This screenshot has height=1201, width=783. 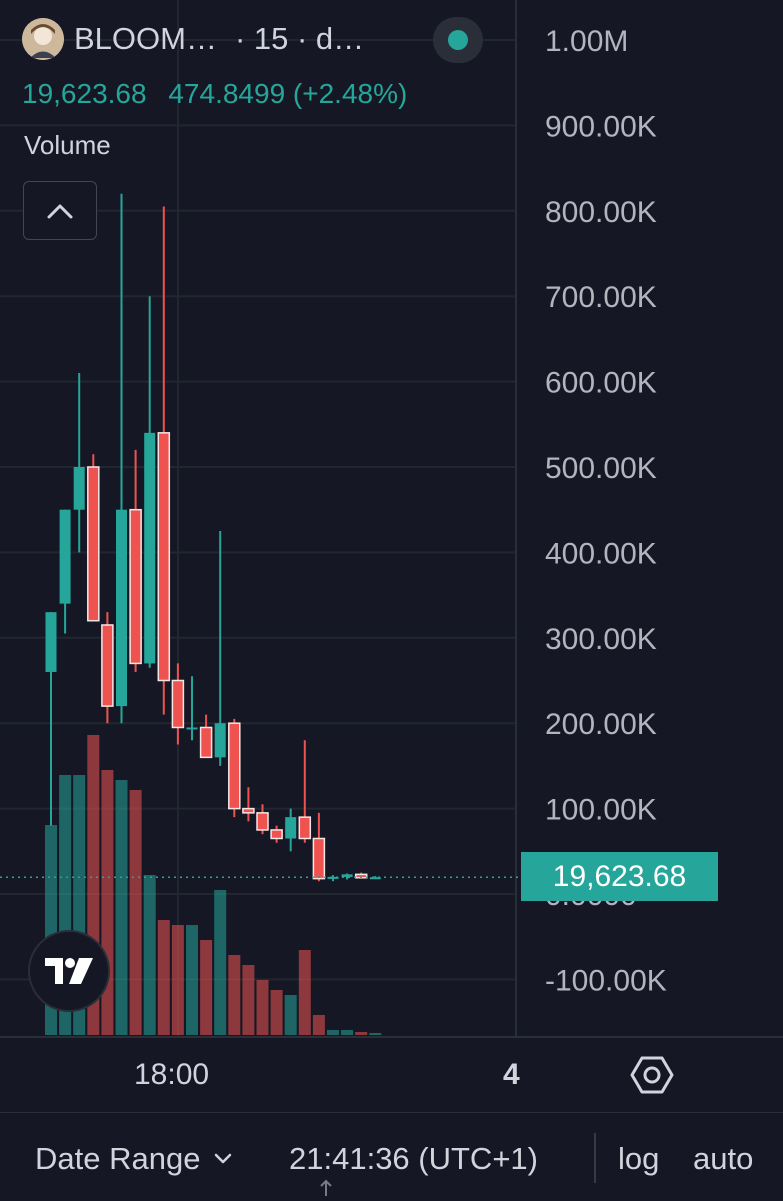 I want to click on chevron-up-icon, so click(x=60, y=211).